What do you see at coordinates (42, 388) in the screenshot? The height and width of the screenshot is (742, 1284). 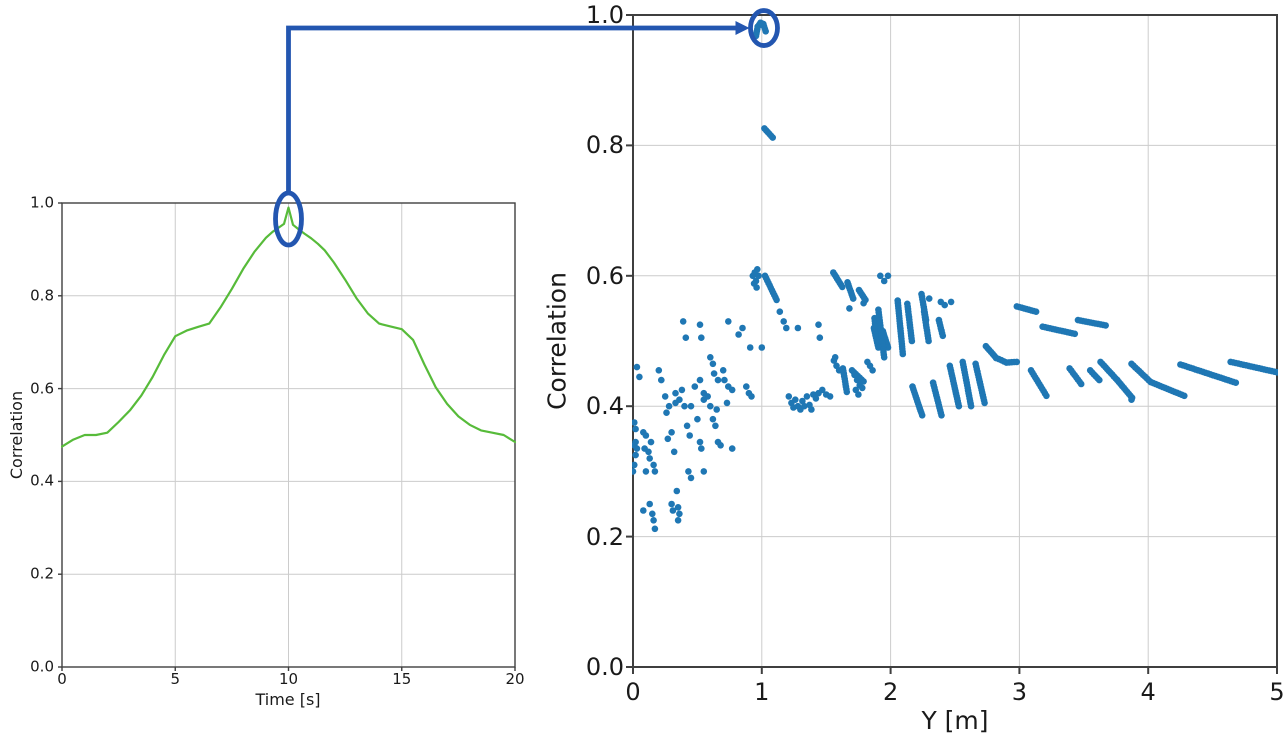 I see `y-tick-label: 0.6` at bounding box center [42, 388].